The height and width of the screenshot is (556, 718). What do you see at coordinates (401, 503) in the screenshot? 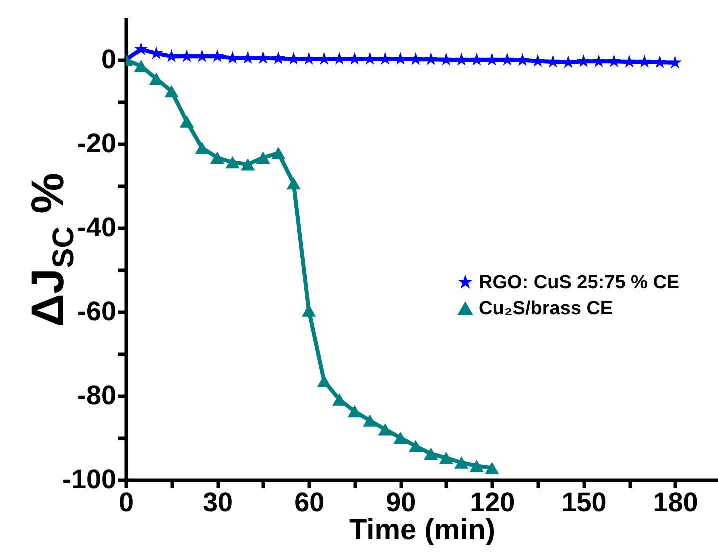
I see `x-tick-label: 90` at bounding box center [401, 503].